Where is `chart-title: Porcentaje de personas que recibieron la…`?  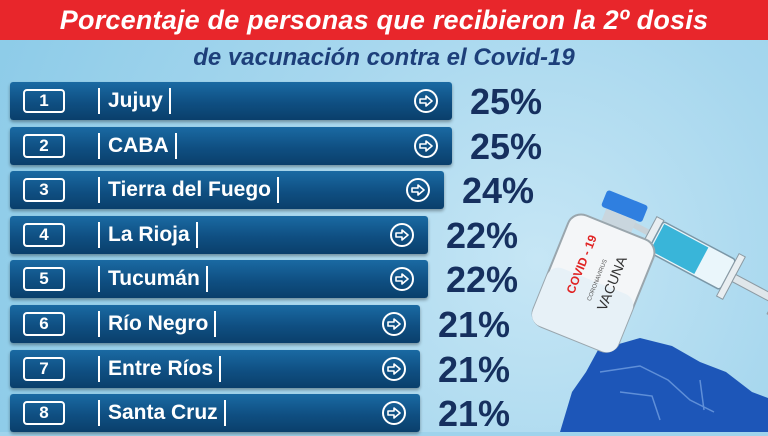 chart-title: Porcentaje de personas que recibieron la… is located at coordinates (384, 19).